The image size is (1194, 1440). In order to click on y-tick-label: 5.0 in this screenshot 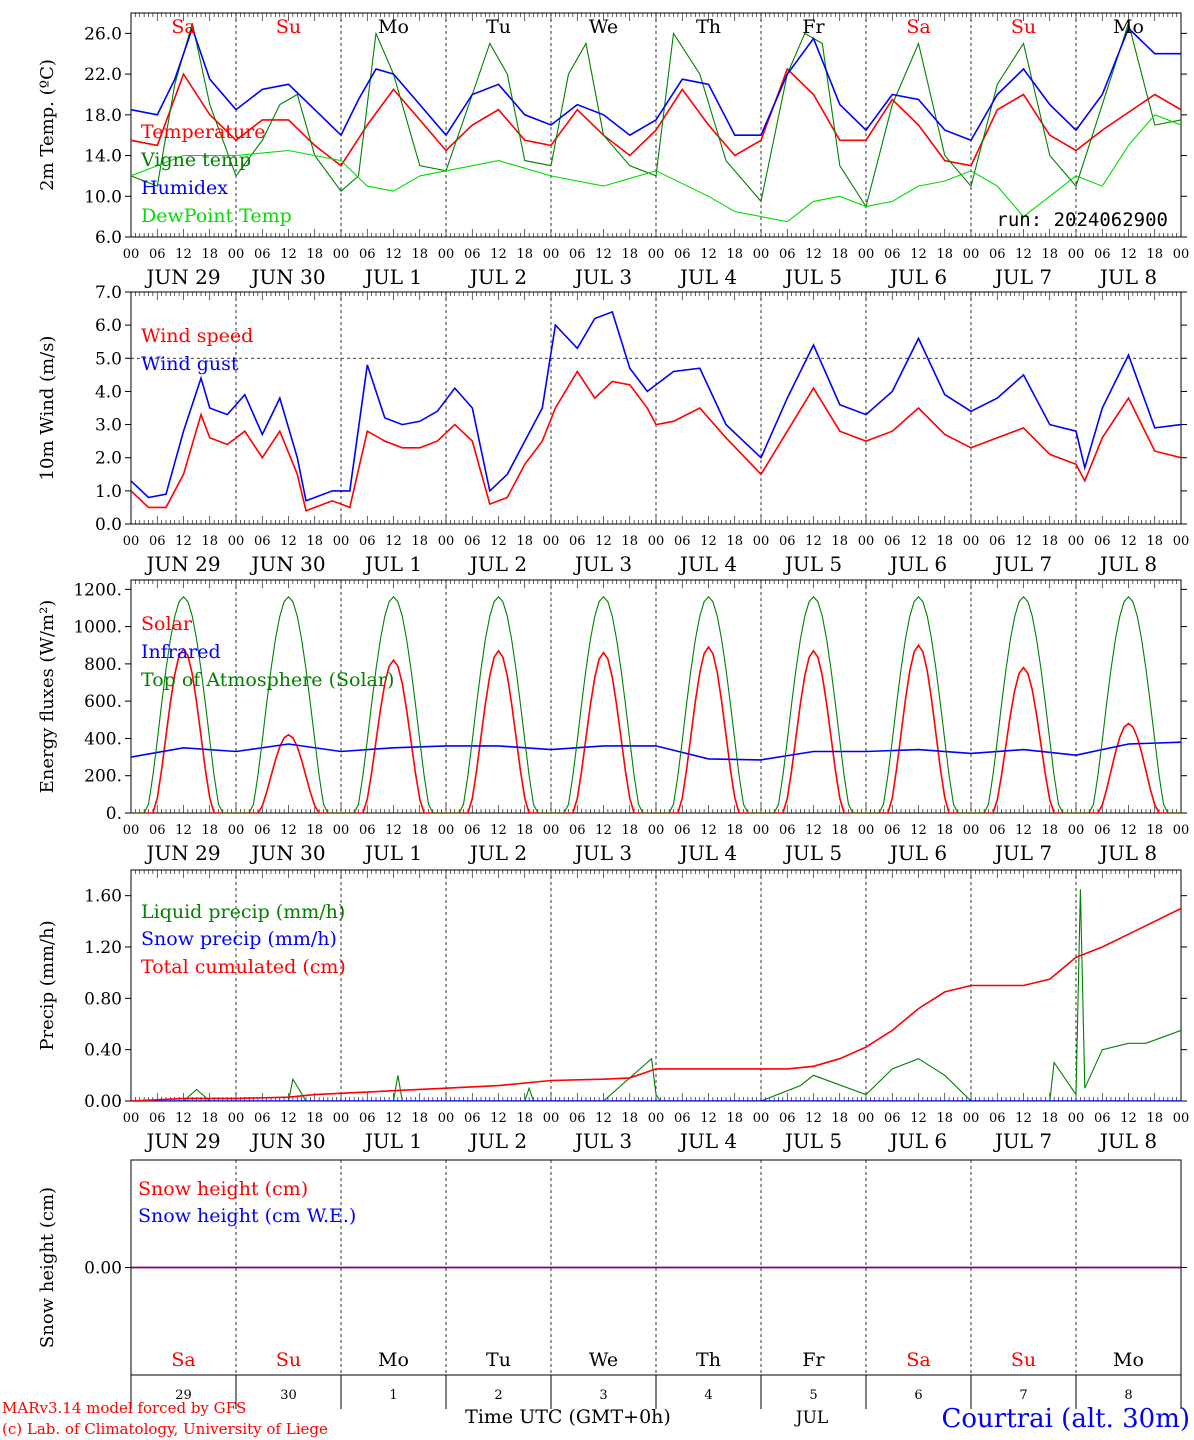, I will do `click(108, 359)`.